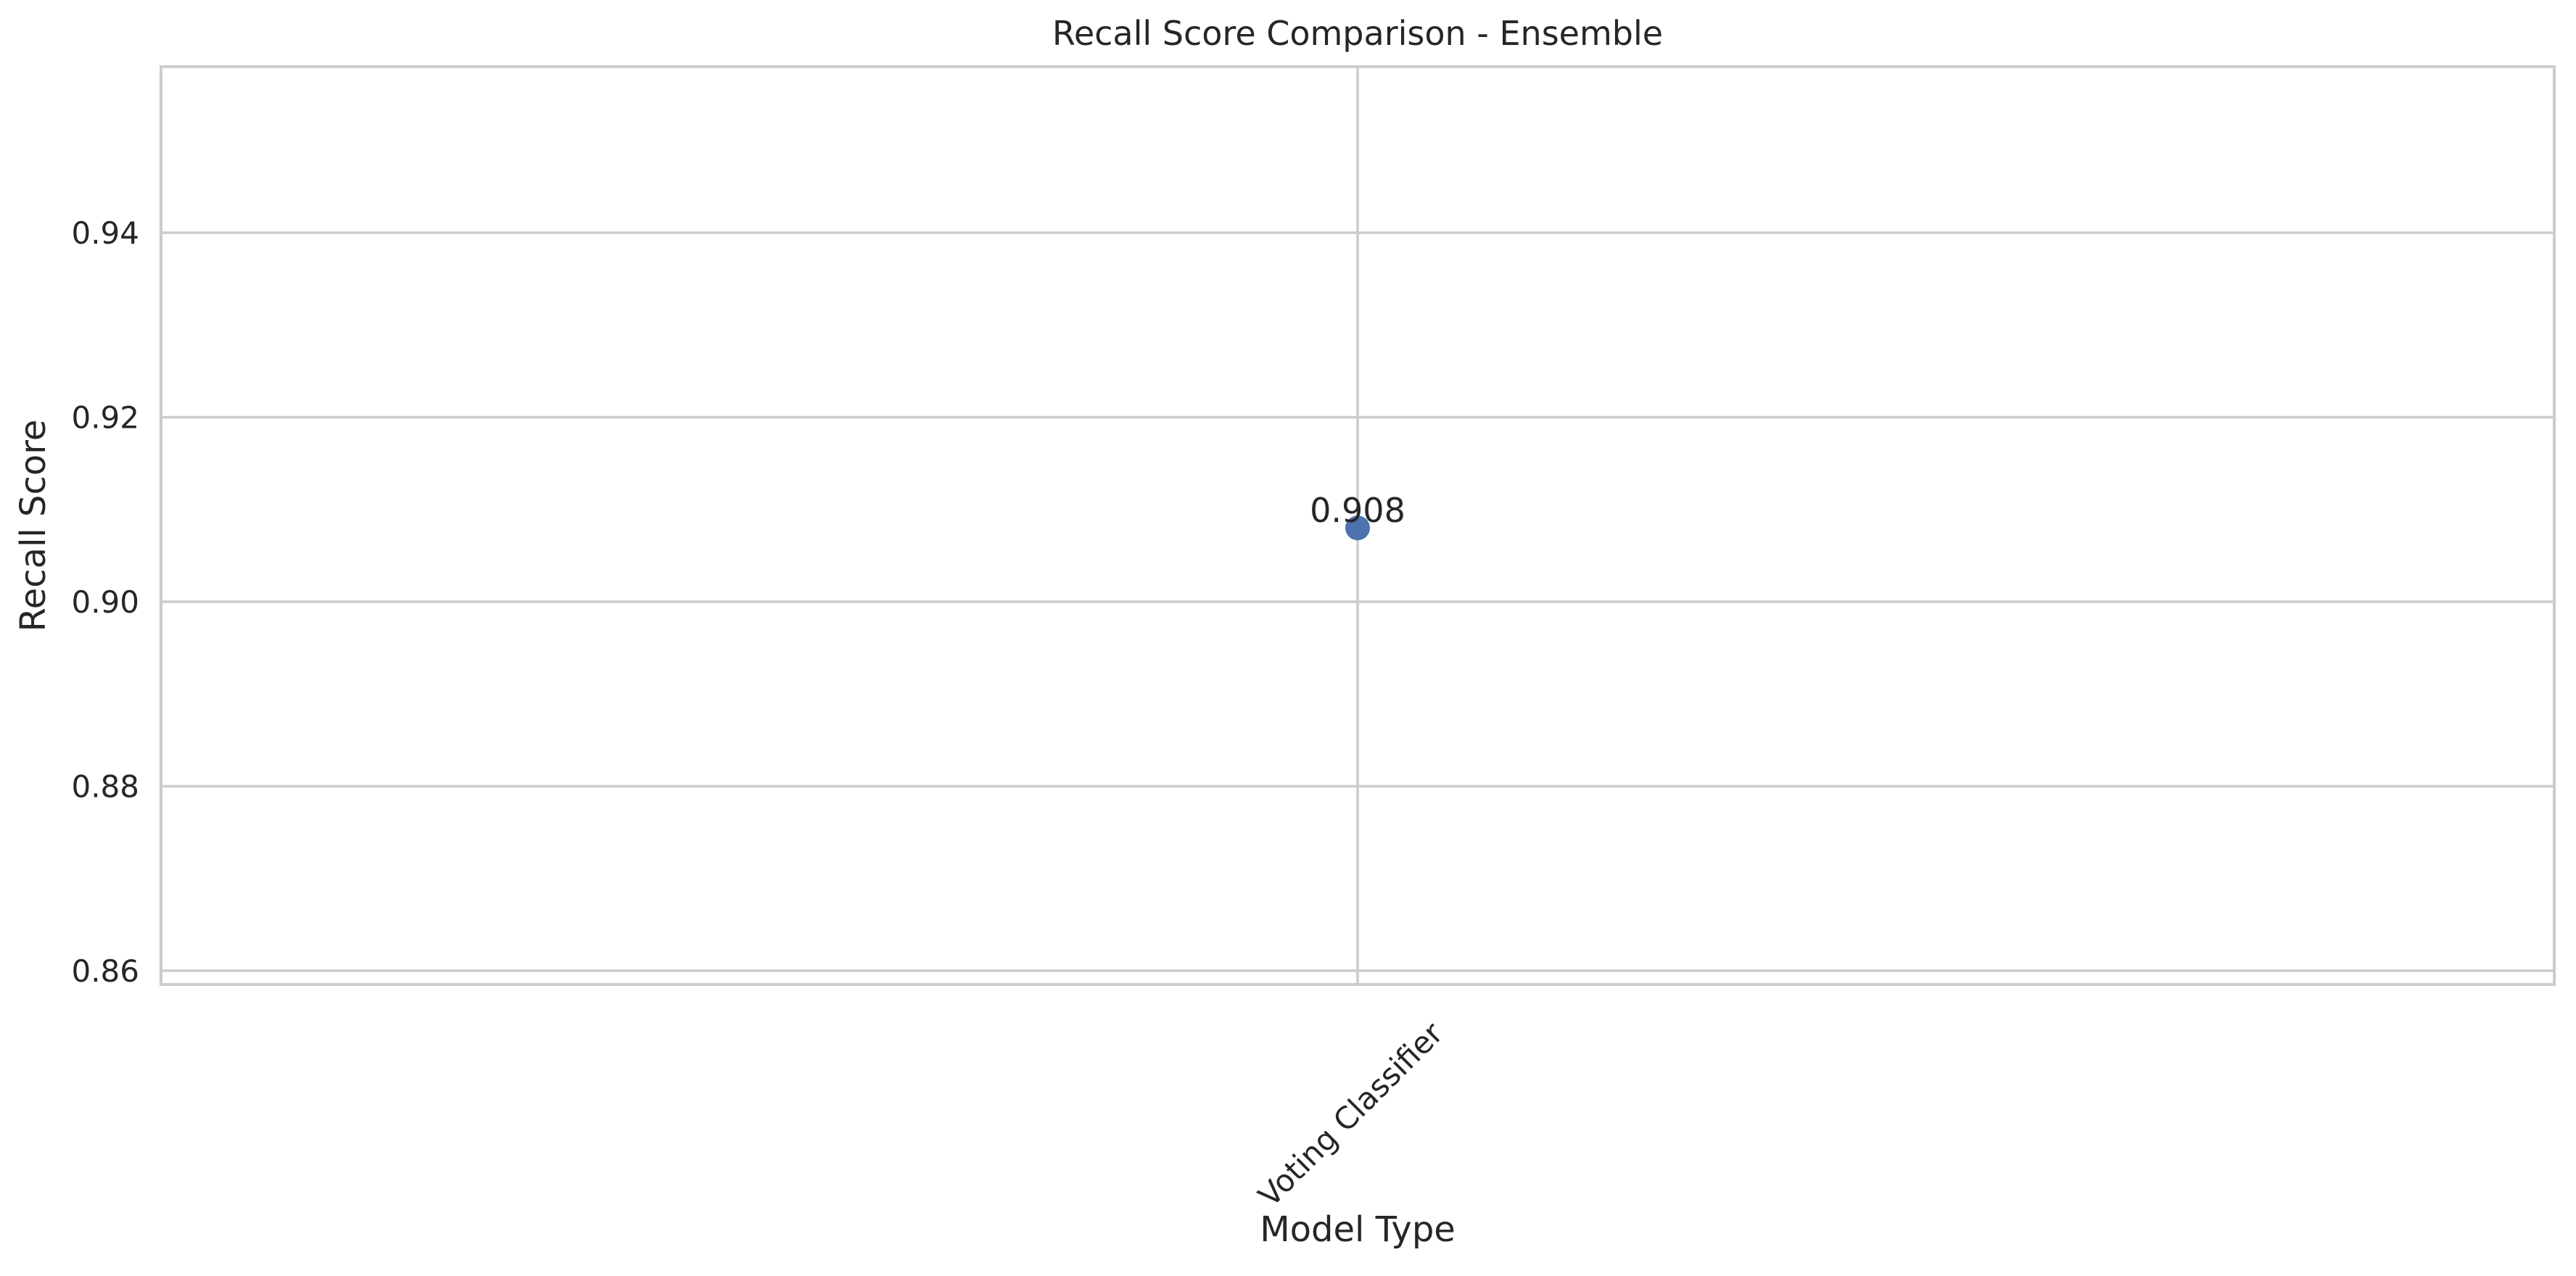  Describe the element at coordinates (1358, 1229) in the screenshot. I see `x-axis-label: Model Type` at that location.